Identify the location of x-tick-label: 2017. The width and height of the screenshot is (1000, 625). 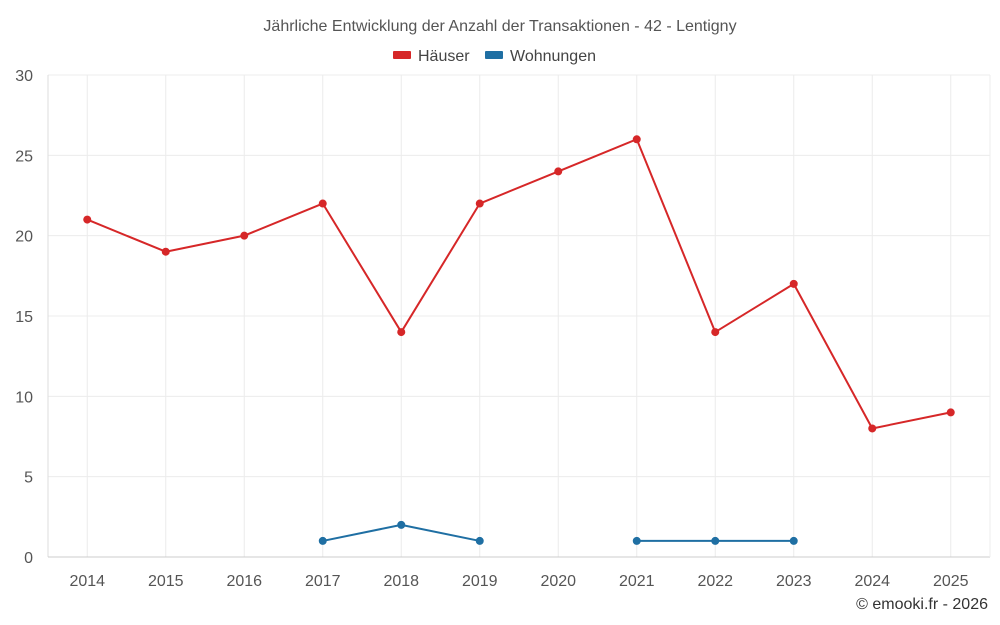
(323, 581).